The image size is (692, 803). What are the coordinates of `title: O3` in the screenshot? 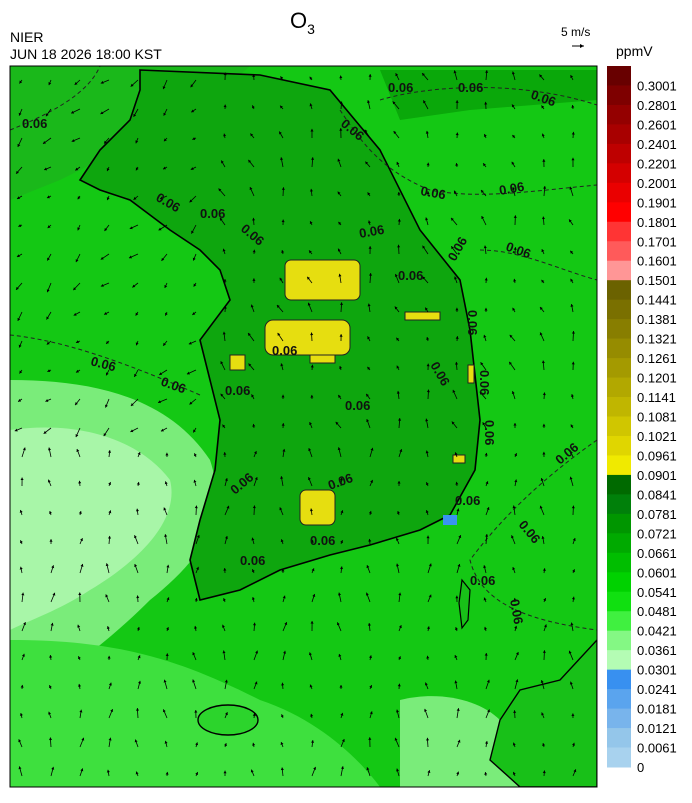 It's located at (302, 22).